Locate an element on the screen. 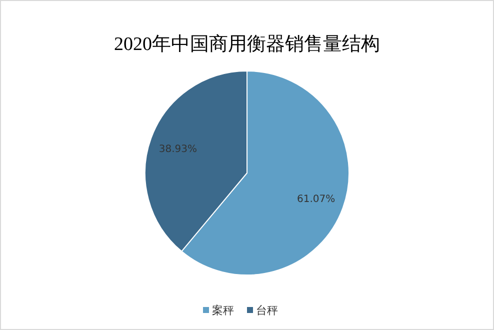  legend-label: 台秤 is located at coordinates (267, 310).